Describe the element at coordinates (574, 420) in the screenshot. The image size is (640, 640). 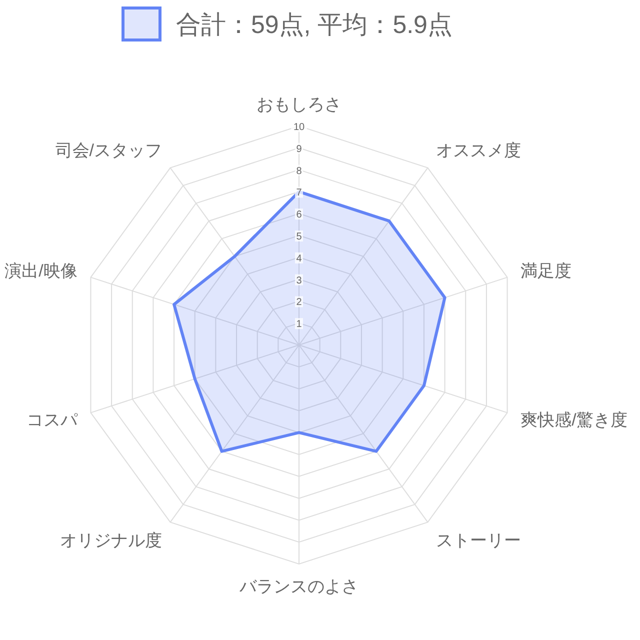
I see `spoke-label: 爽快感/驚き度` at that location.